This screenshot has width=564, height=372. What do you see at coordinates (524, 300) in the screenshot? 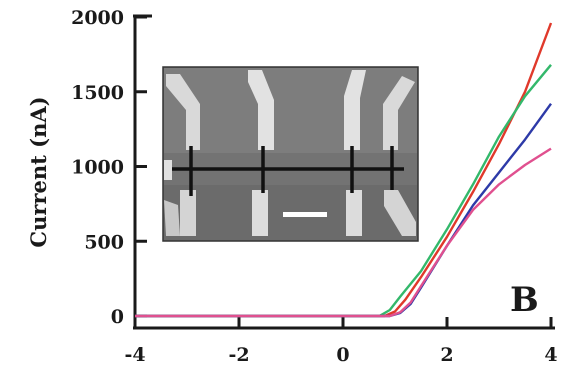
I see `panel-label: B` at bounding box center [524, 300].